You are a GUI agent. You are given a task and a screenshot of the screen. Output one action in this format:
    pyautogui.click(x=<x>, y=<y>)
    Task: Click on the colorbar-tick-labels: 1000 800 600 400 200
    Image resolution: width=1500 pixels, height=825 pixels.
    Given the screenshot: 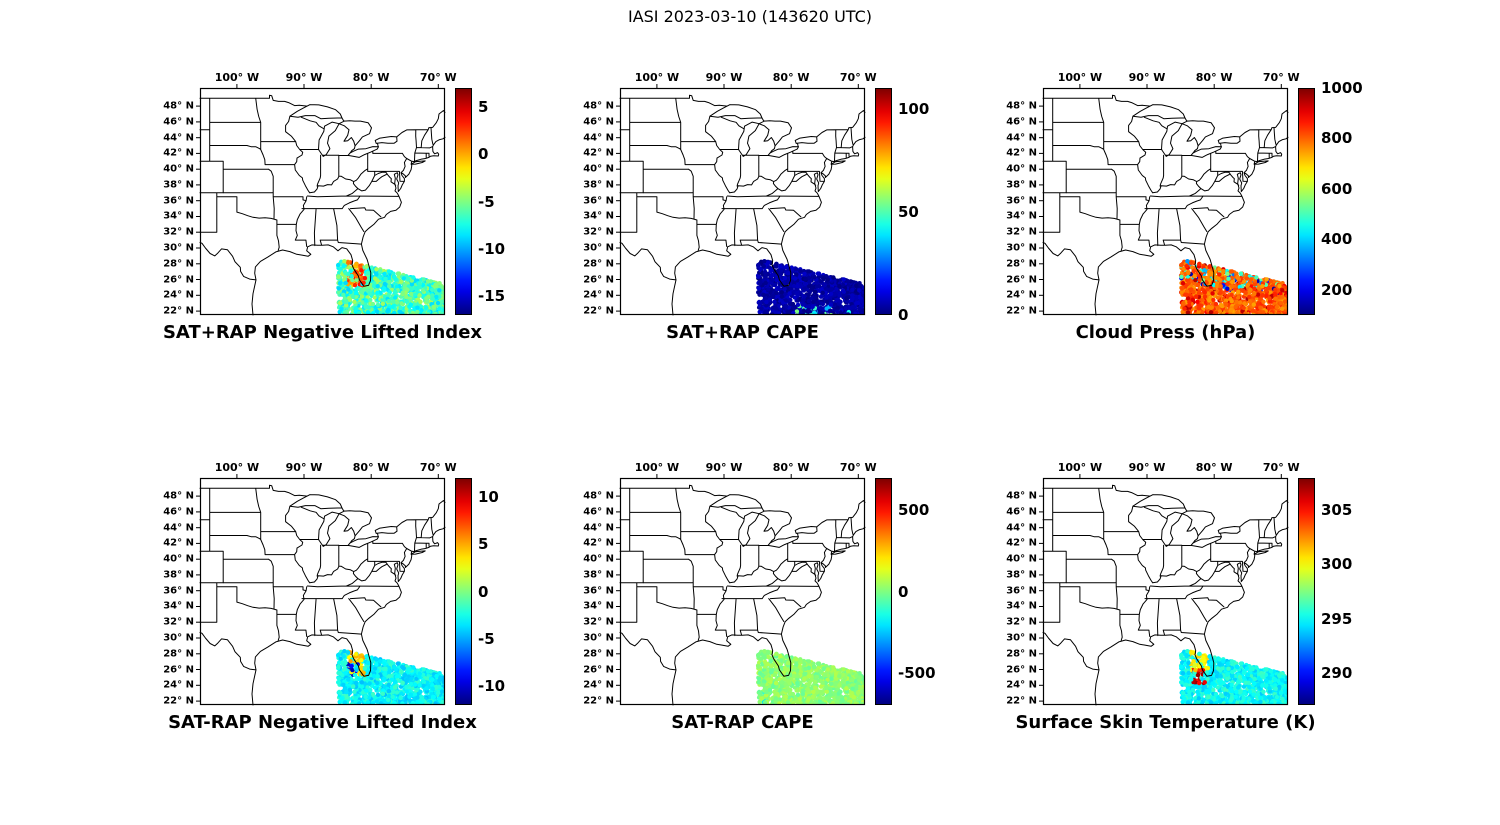 What is the action you would take?
    pyautogui.click(x=1347, y=197)
    